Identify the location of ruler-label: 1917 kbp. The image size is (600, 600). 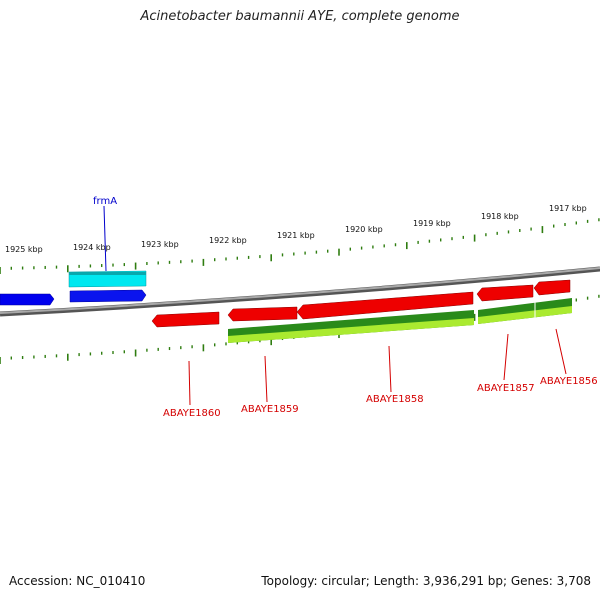
(568, 208).